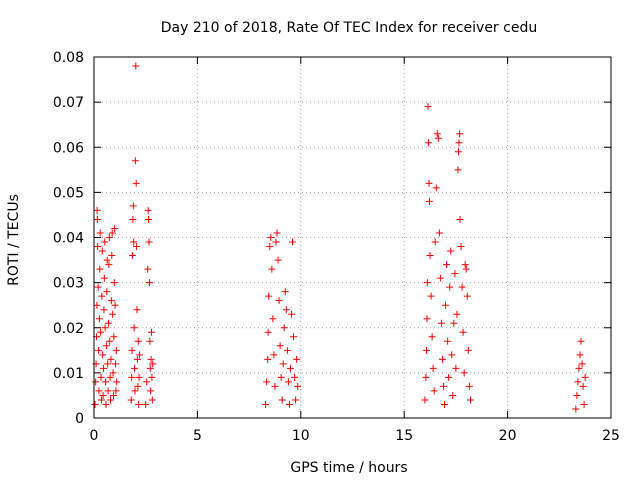 The width and height of the screenshot is (640, 480). I want to click on y-tick-label: 0.01, so click(68, 374).